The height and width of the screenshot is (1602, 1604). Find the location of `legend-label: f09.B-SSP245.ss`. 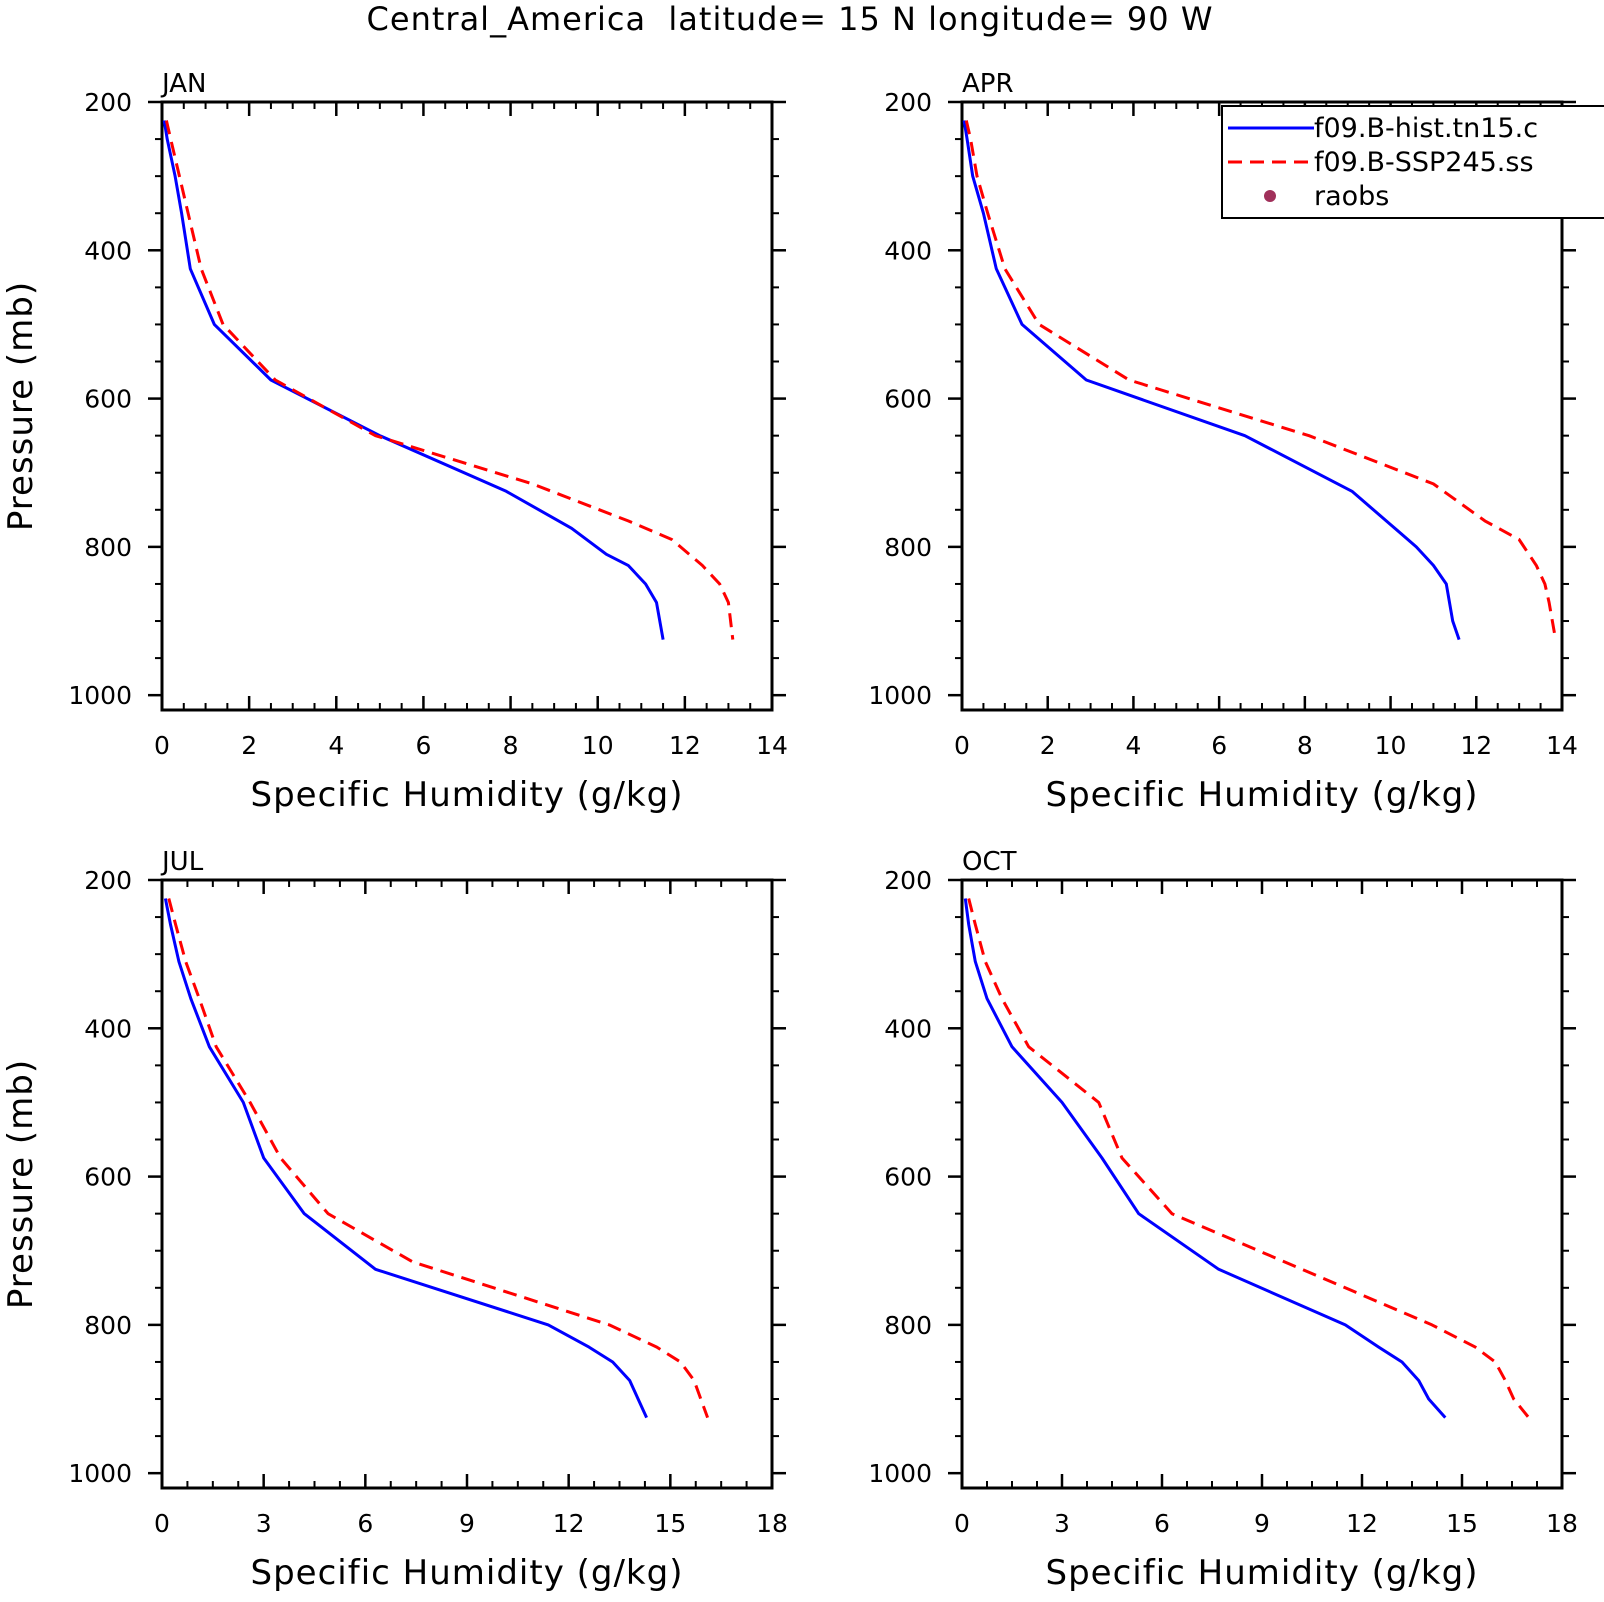

legend-label: f09.B-SSP245.ss is located at coordinates (1424, 162).